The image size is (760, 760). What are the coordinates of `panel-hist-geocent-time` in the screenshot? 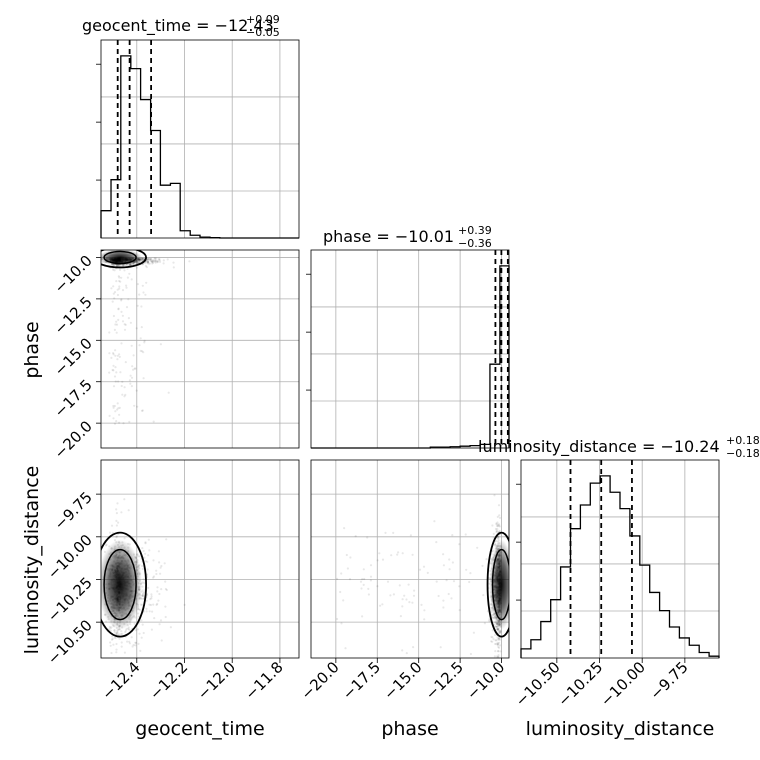 It's located at (198, 139).